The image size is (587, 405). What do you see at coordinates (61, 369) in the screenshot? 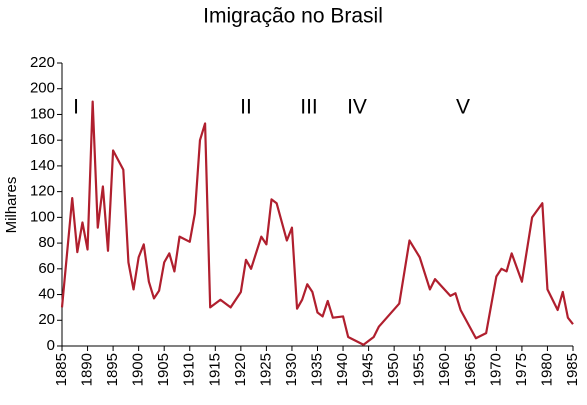
I see `x-tick-label: 1885` at bounding box center [61, 369].